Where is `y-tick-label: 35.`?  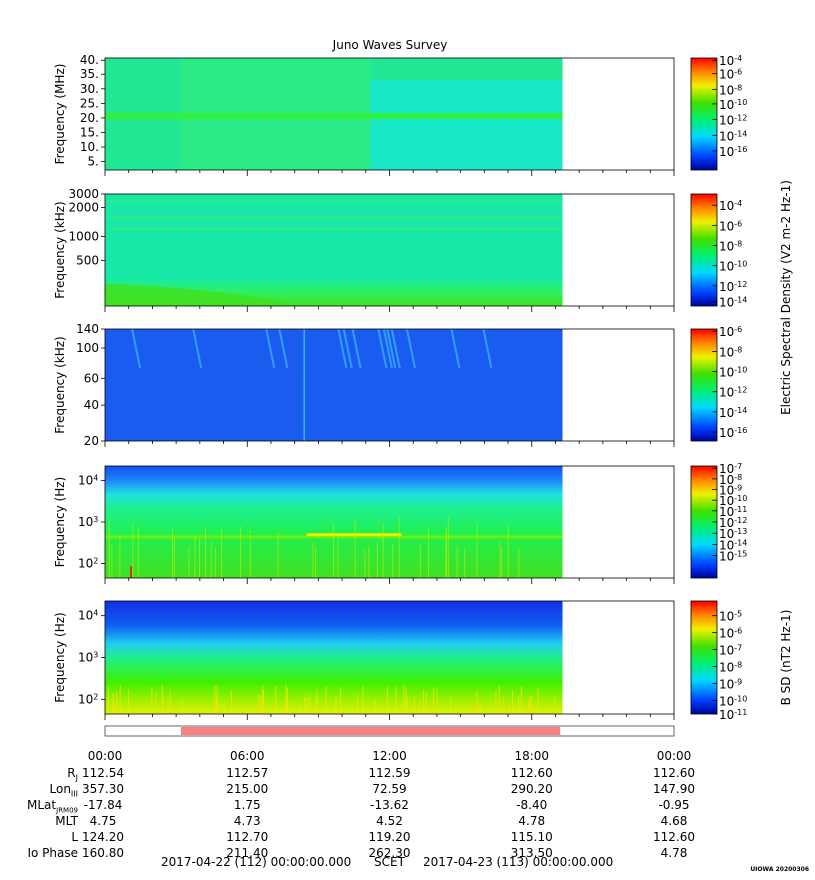 y-tick-label: 35. is located at coordinates (89, 74).